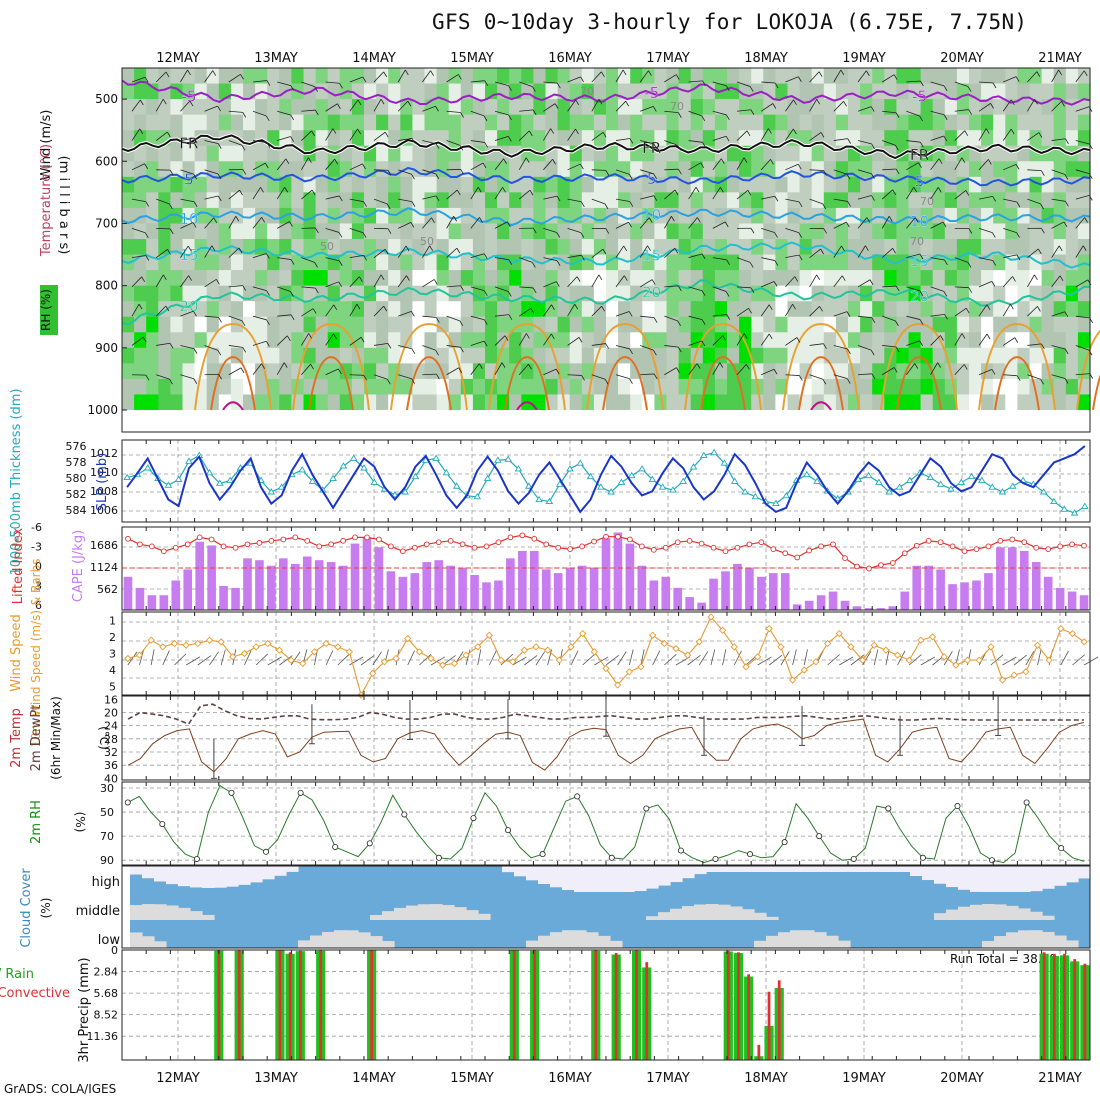 This screenshot has height=1100, width=1100. What do you see at coordinates (821, 367) in the screenshot?
I see `isotherm-30-lobe` at bounding box center [821, 367].